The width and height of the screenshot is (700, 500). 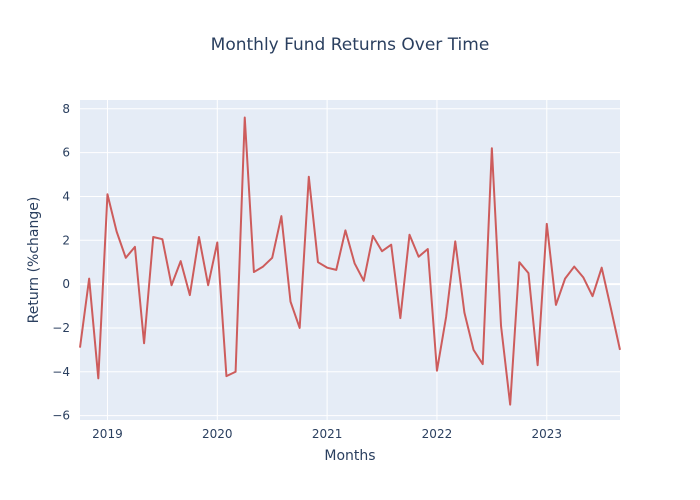 I want to click on y-tick-labels: −6 −4 −2 0 2 4 6 8, so click(x=61, y=262).